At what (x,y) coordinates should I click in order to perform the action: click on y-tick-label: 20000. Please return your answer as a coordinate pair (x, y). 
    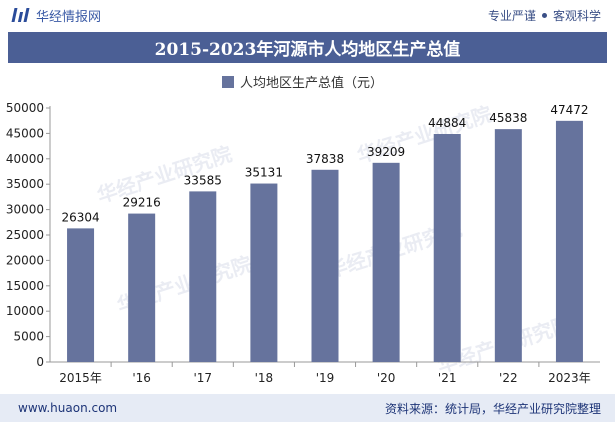
    Looking at the image, I should click on (25, 260).